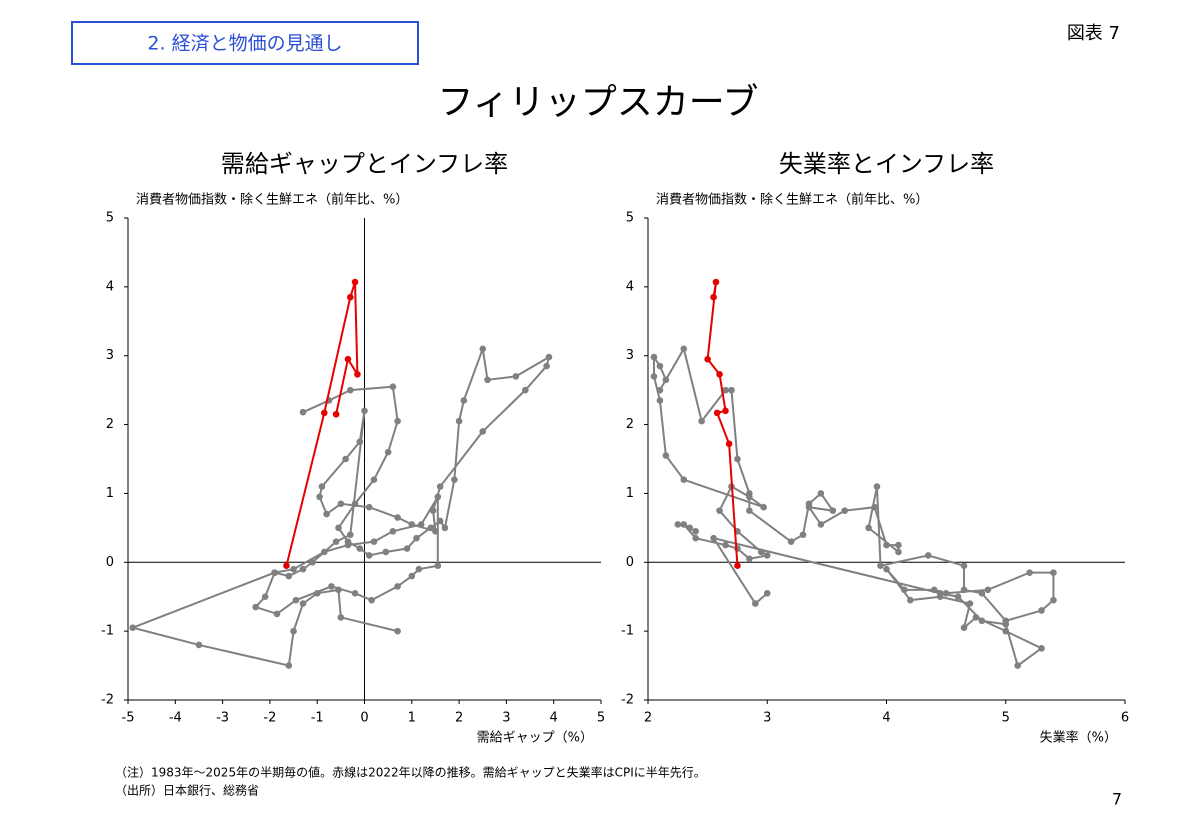 The image size is (1200, 826). I want to click on x-tick-label: 3, so click(767, 718).